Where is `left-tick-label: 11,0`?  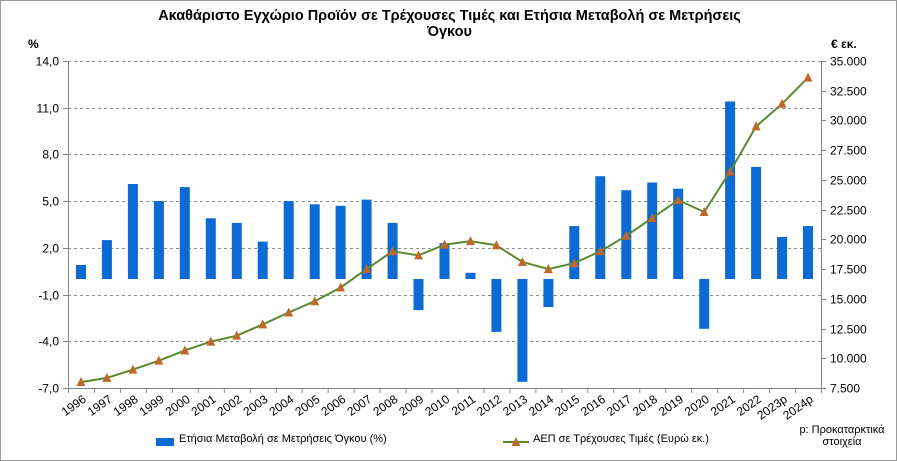
left-tick-label: 11,0 is located at coordinates (48, 109).